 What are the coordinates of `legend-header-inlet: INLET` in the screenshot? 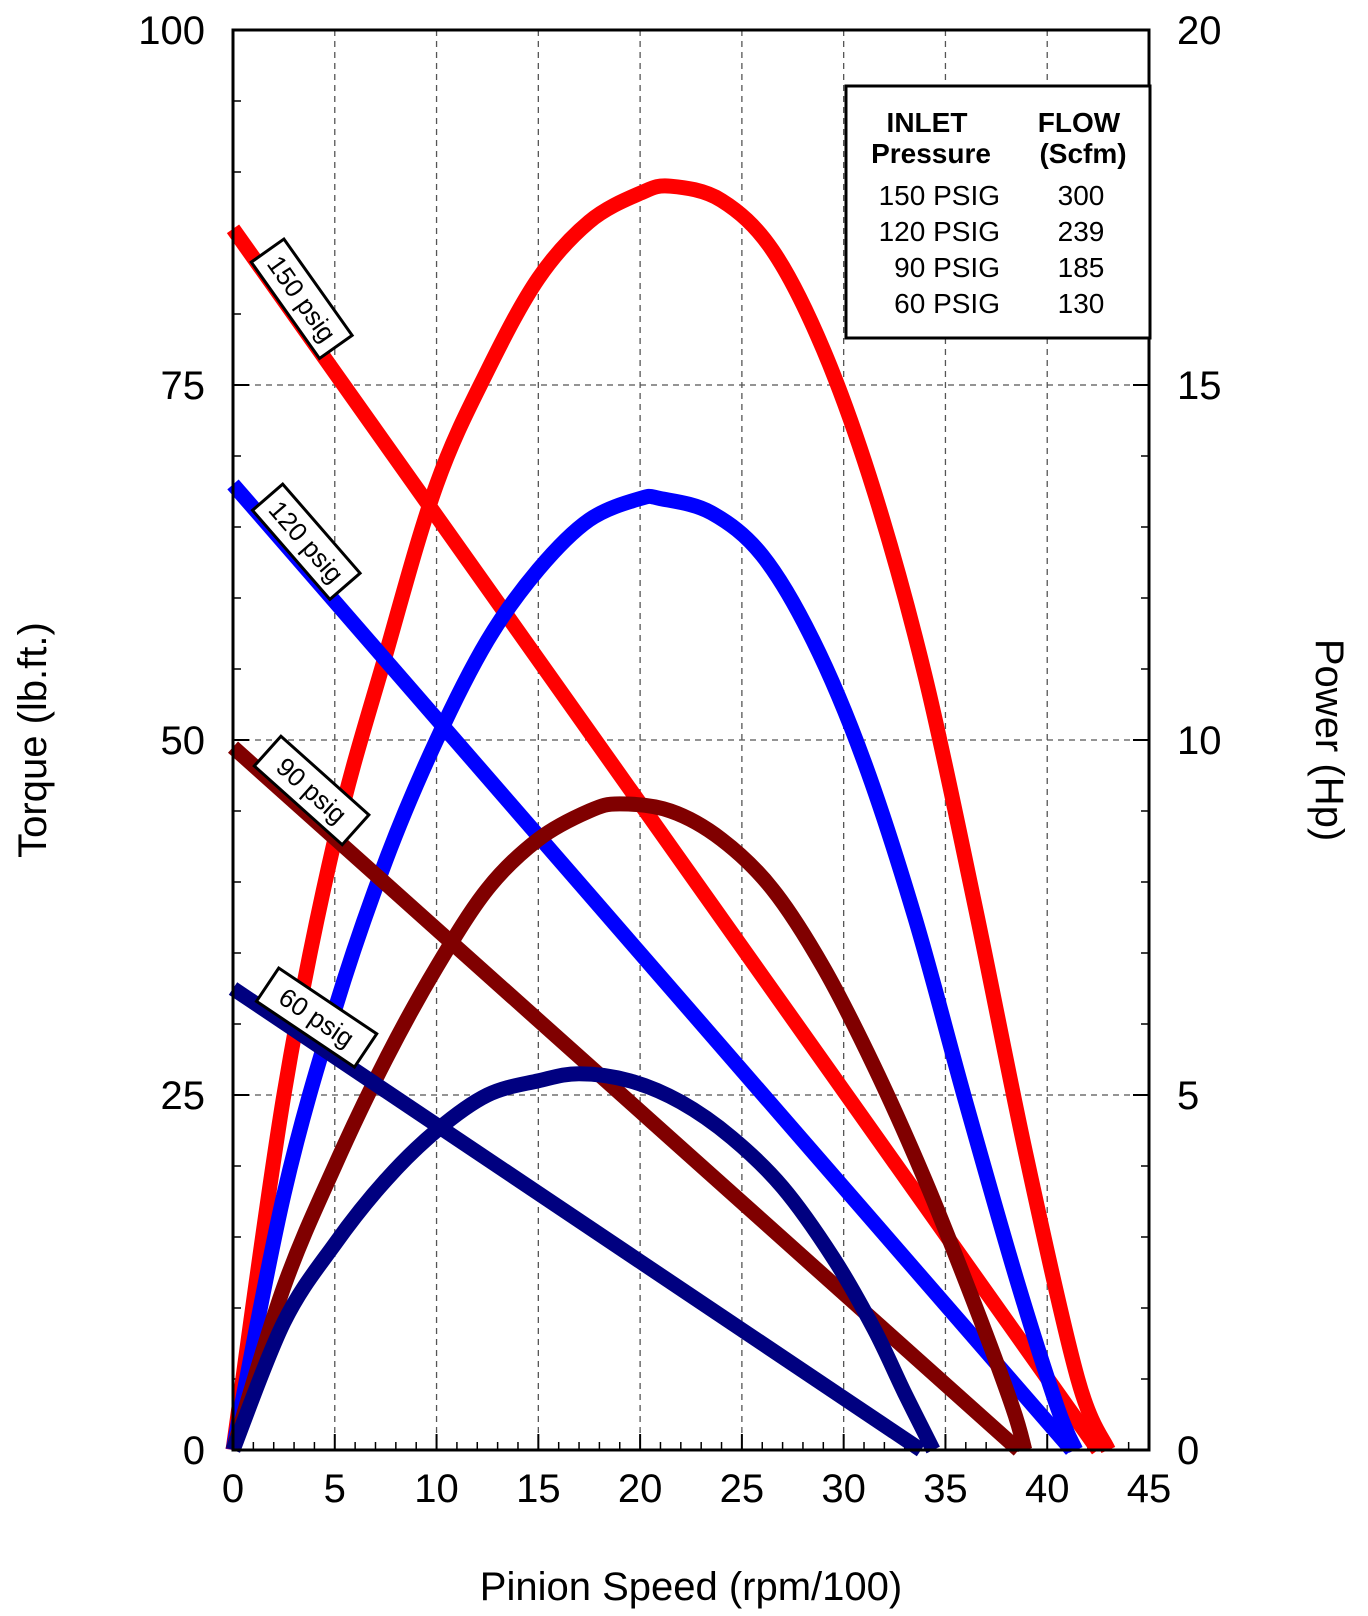 It's located at (927, 122).